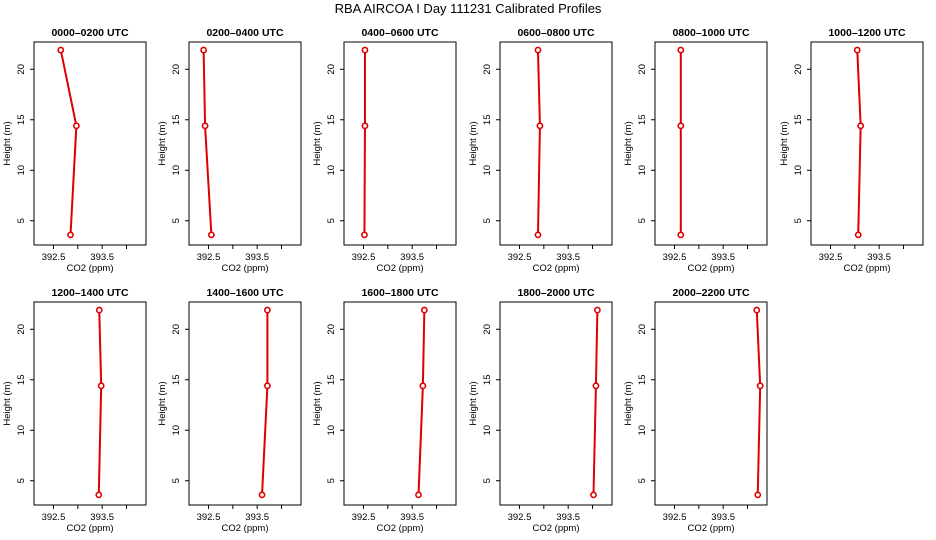 This screenshot has height=540, width=936. I want to click on plot-title: 0400–0600 UTC, so click(399, 33).